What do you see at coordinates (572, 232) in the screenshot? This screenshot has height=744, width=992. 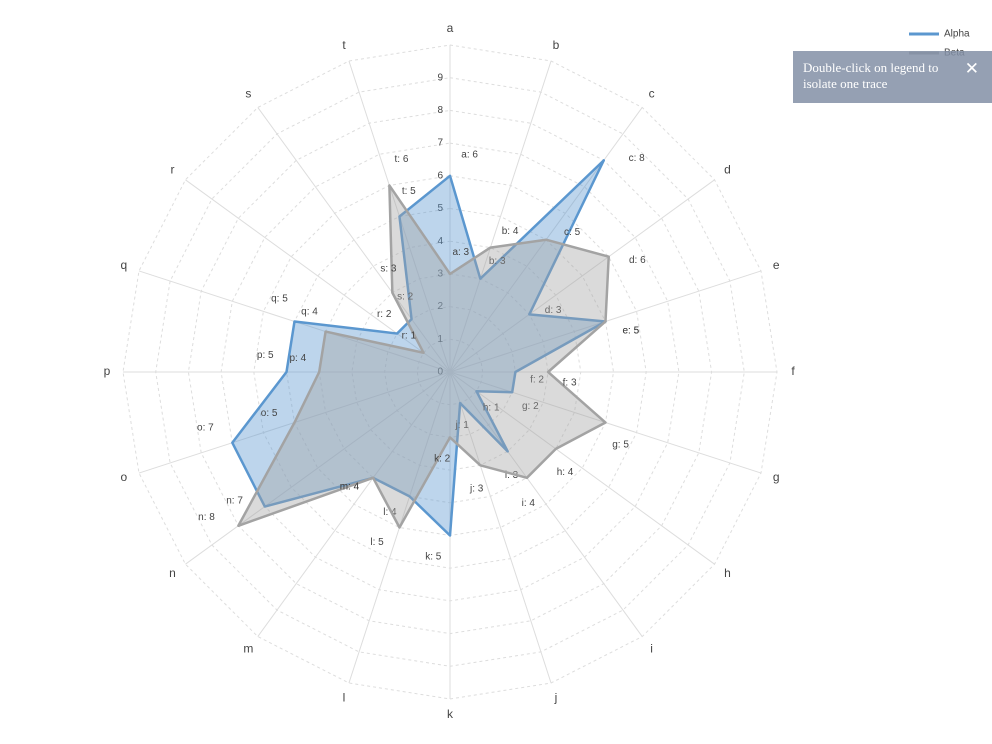 I see `value-label: c: 5` at bounding box center [572, 232].